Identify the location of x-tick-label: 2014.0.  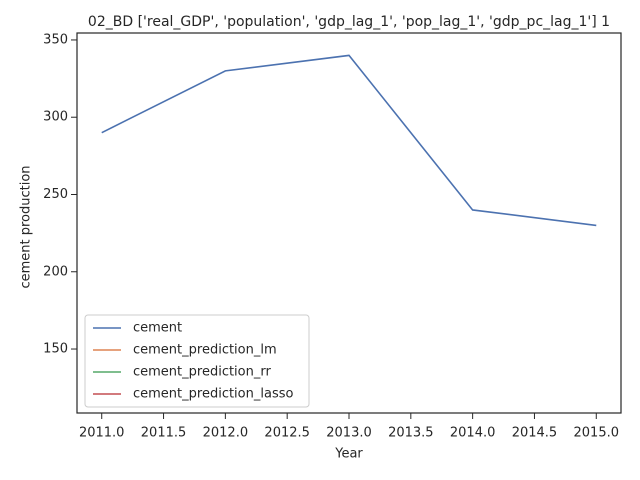
(473, 433).